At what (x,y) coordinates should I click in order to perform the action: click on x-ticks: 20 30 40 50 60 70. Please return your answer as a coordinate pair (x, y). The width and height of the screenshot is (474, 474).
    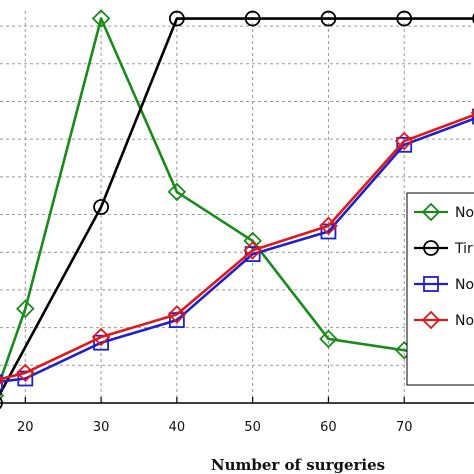
    Looking at the image, I should click on (214, 416).